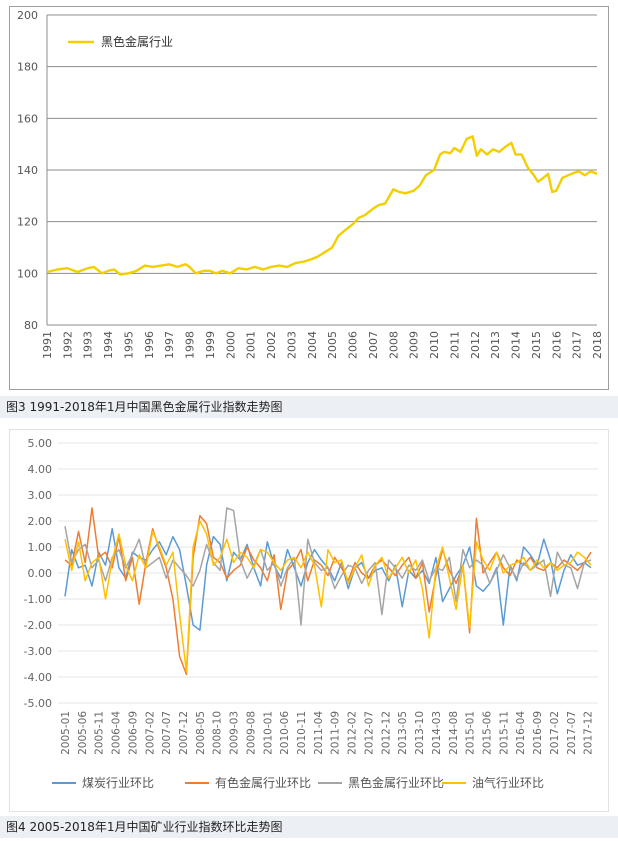 Image resolution: width=618 pixels, height=841 pixels. I want to click on x-tick-label: 2005, so click(332, 345).